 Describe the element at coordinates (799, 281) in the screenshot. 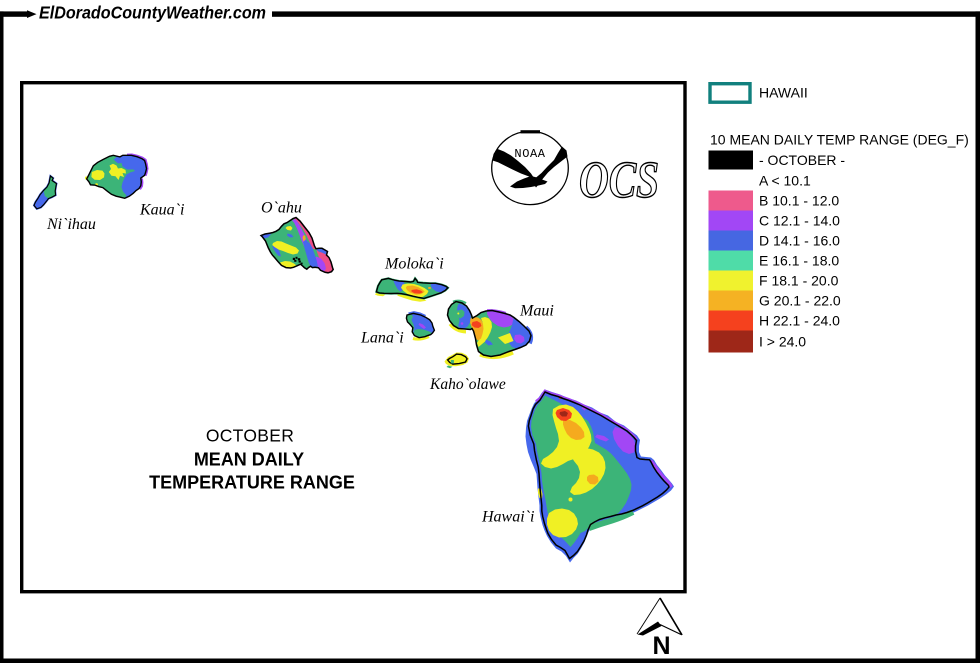

I see `svg-text: F 18.1 - 20.0` at that location.